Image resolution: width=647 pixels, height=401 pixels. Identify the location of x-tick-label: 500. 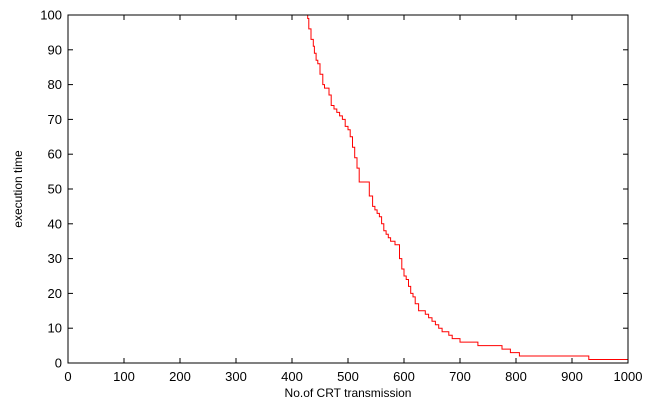
(348, 376).